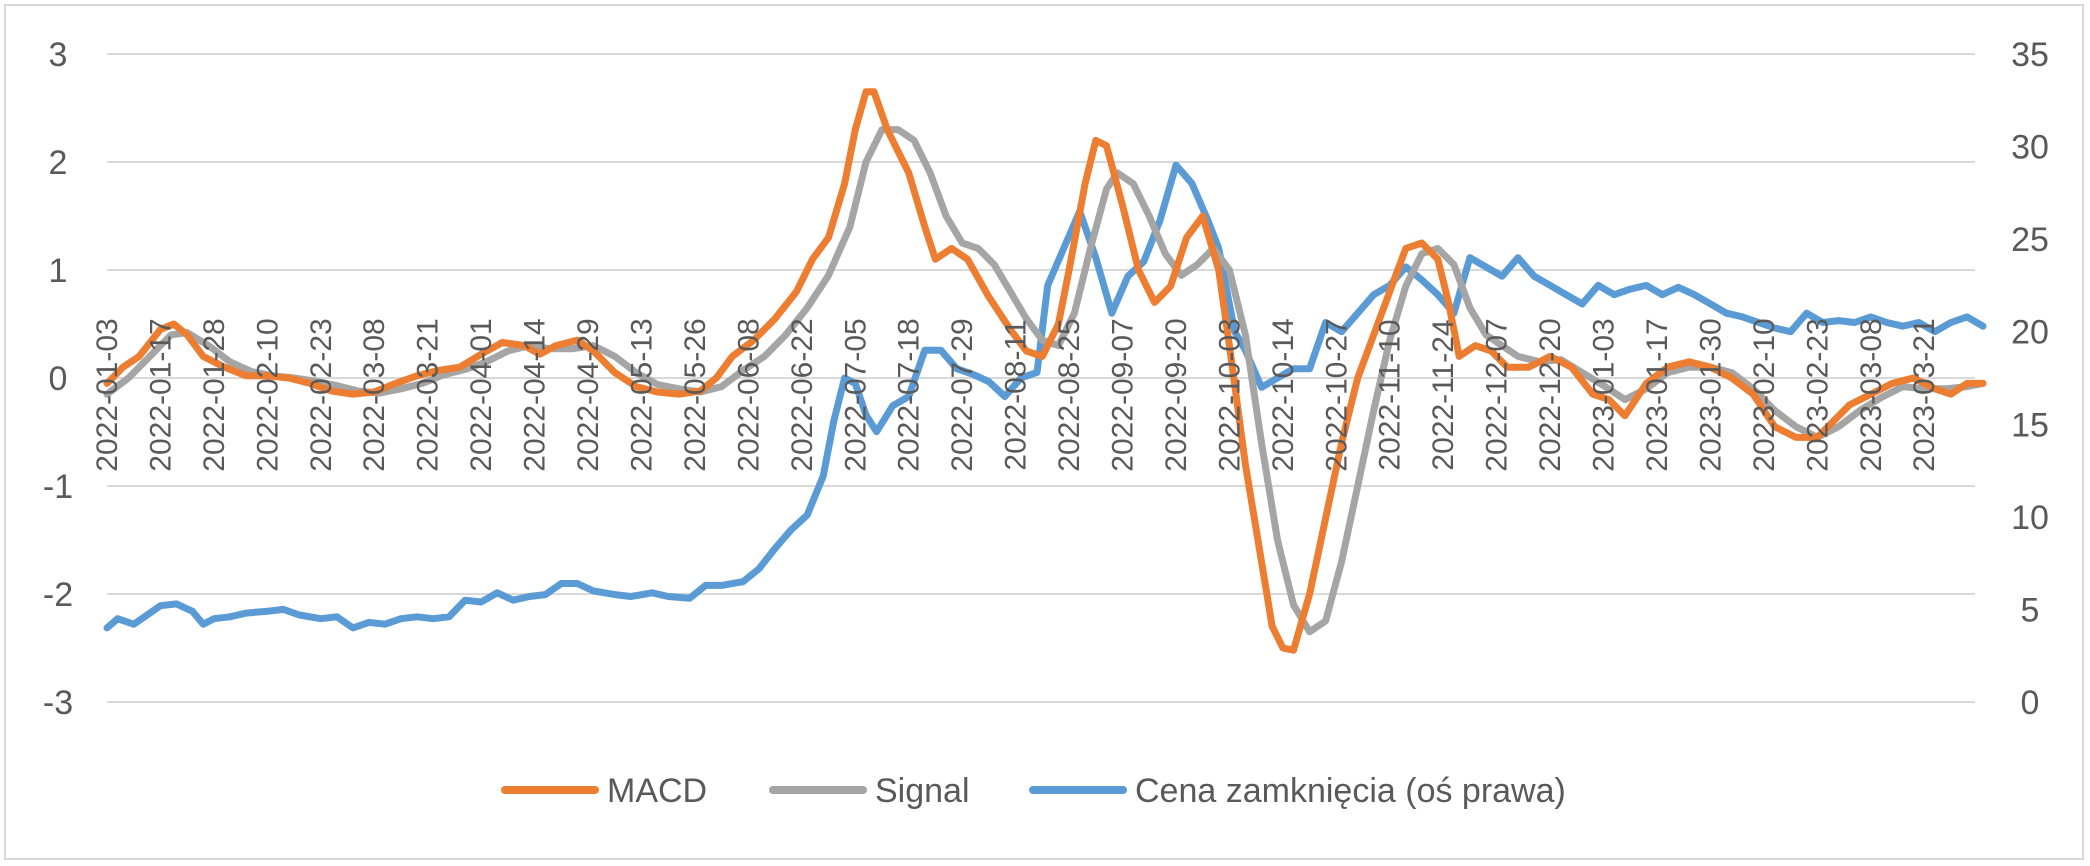  What do you see at coordinates (1123, 394) in the screenshot?
I see `x-tick-label: 2022-09-07` at bounding box center [1123, 394].